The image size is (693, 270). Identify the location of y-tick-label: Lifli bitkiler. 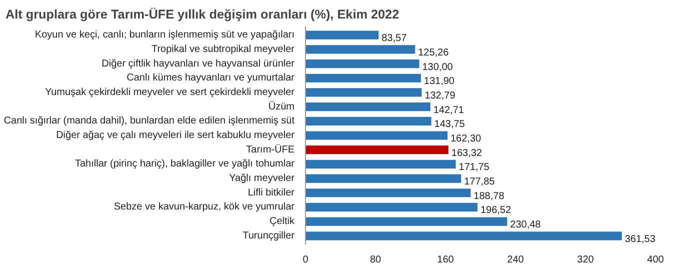
(272, 192).